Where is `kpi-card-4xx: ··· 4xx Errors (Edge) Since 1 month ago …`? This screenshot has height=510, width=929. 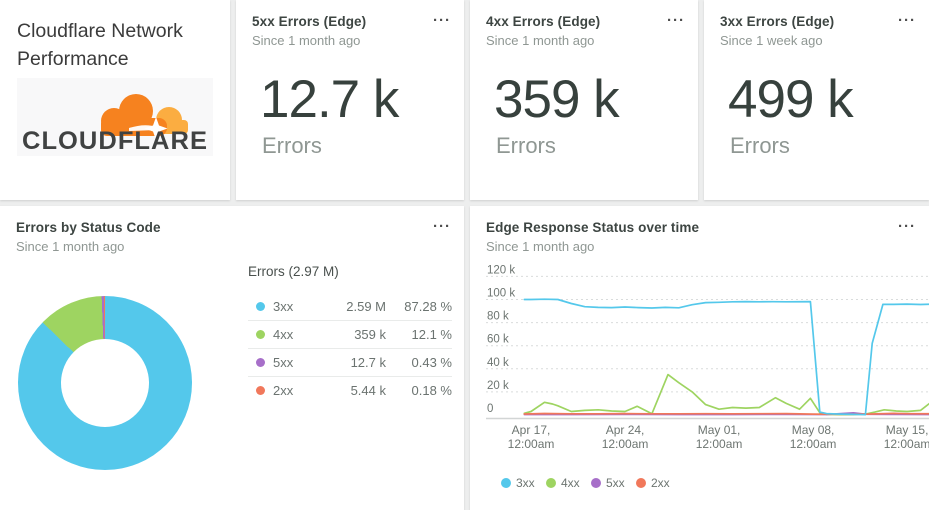
kpi-card-4xx: ··· 4xx Errors (Edge) Since 1 month ago … is located at coordinates (584, 100).